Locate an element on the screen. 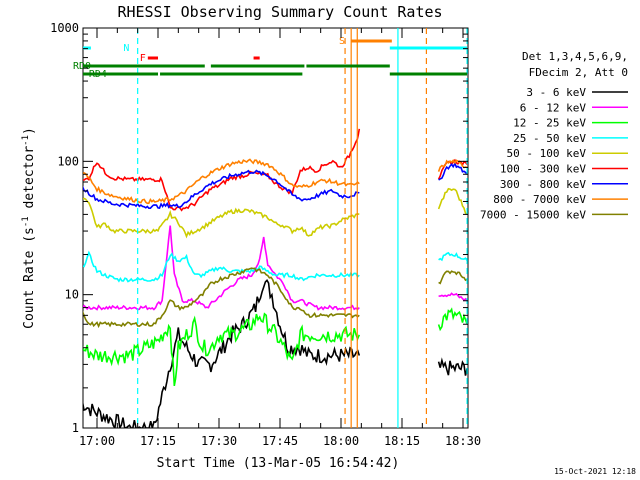 The height and width of the screenshot is (480, 640). x-tick-label: 18:30 is located at coordinates (463, 441).